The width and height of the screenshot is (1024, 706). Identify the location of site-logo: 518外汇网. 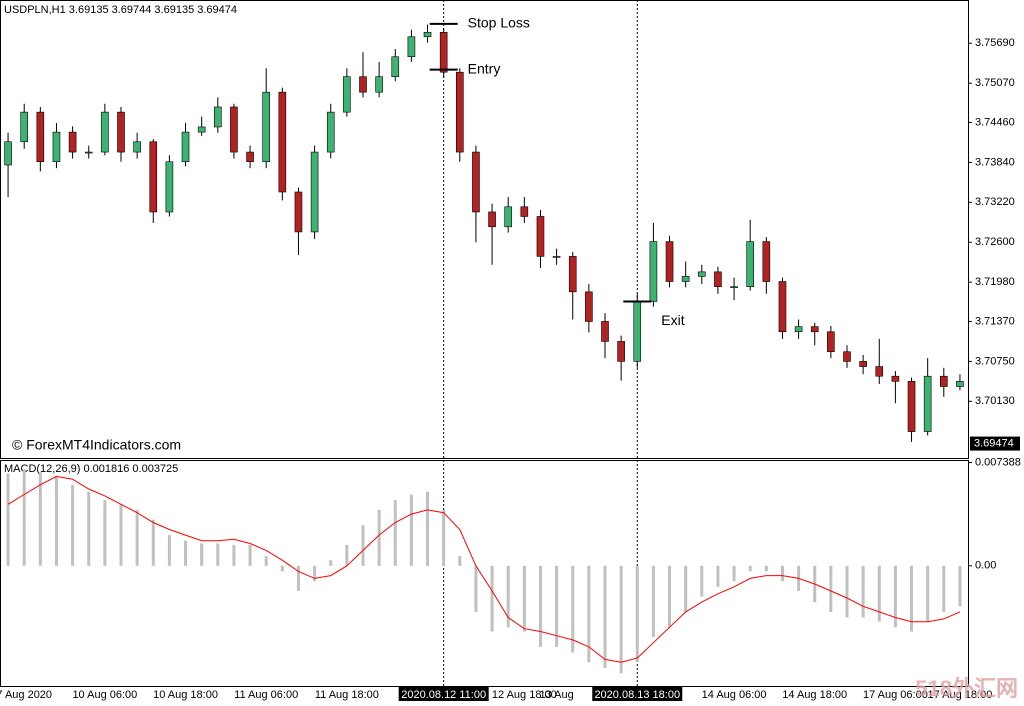
(966, 688).